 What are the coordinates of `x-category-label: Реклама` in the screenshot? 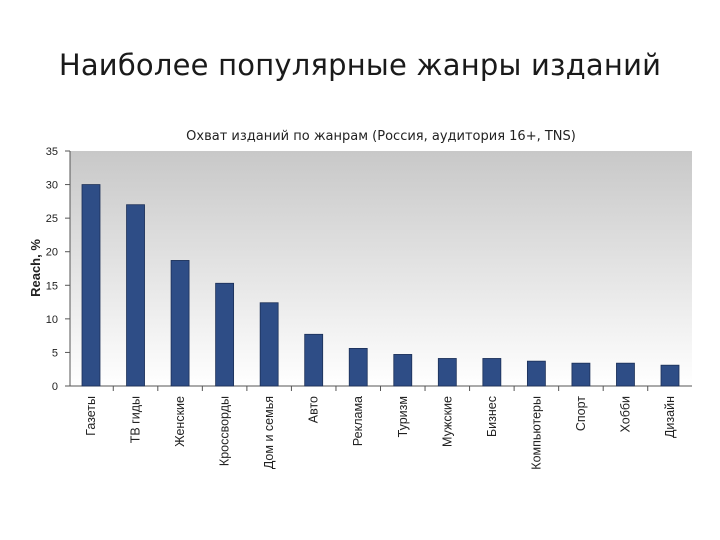 It's located at (358, 421).